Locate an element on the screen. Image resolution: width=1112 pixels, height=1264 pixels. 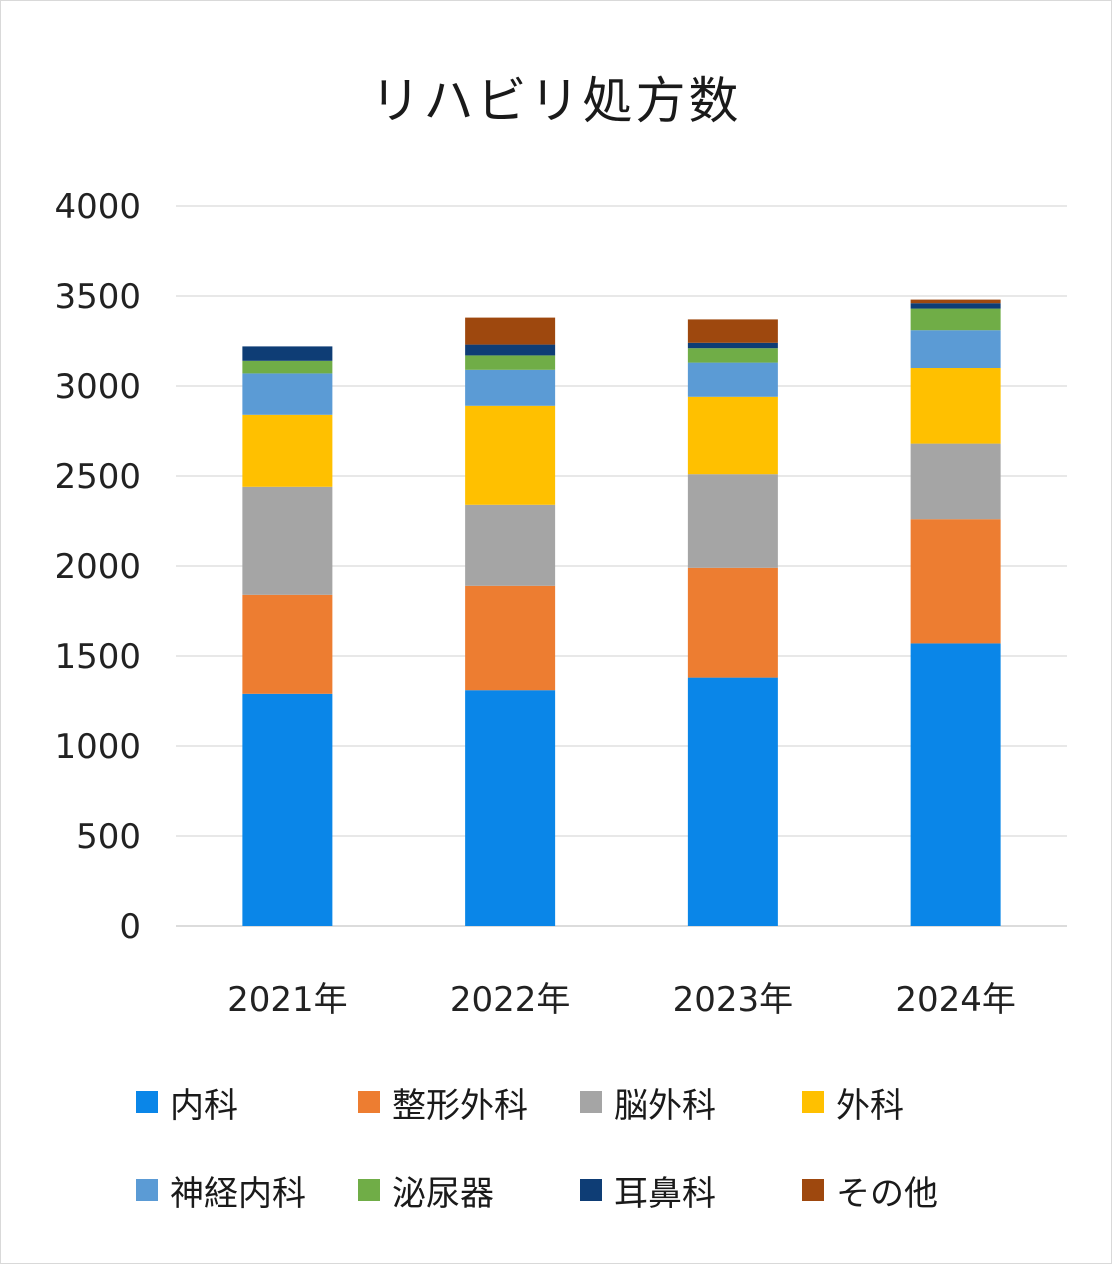
legend-item: 泌尿器 is located at coordinates (469, 1190).